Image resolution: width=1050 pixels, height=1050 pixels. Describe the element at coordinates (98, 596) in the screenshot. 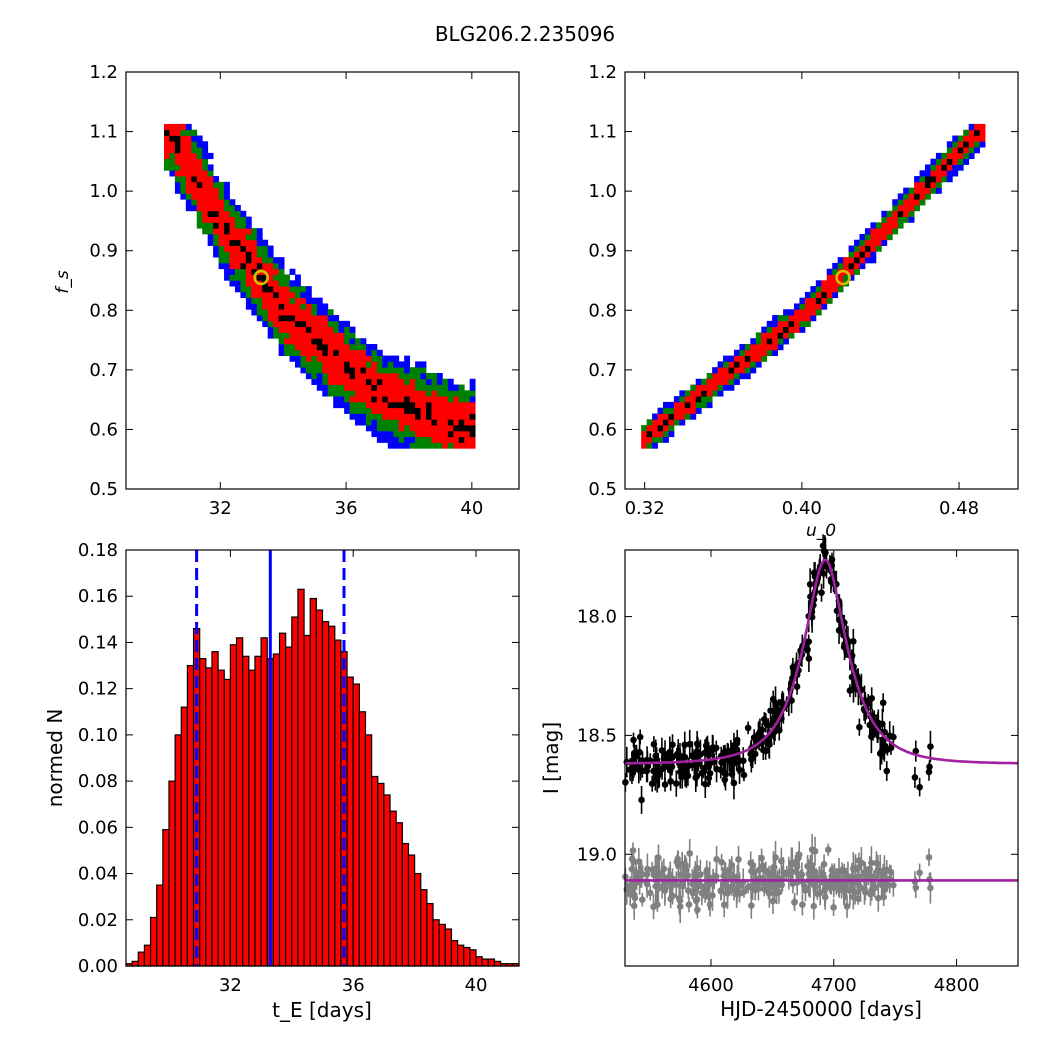

I see `y-tick-label: 0.16` at that location.